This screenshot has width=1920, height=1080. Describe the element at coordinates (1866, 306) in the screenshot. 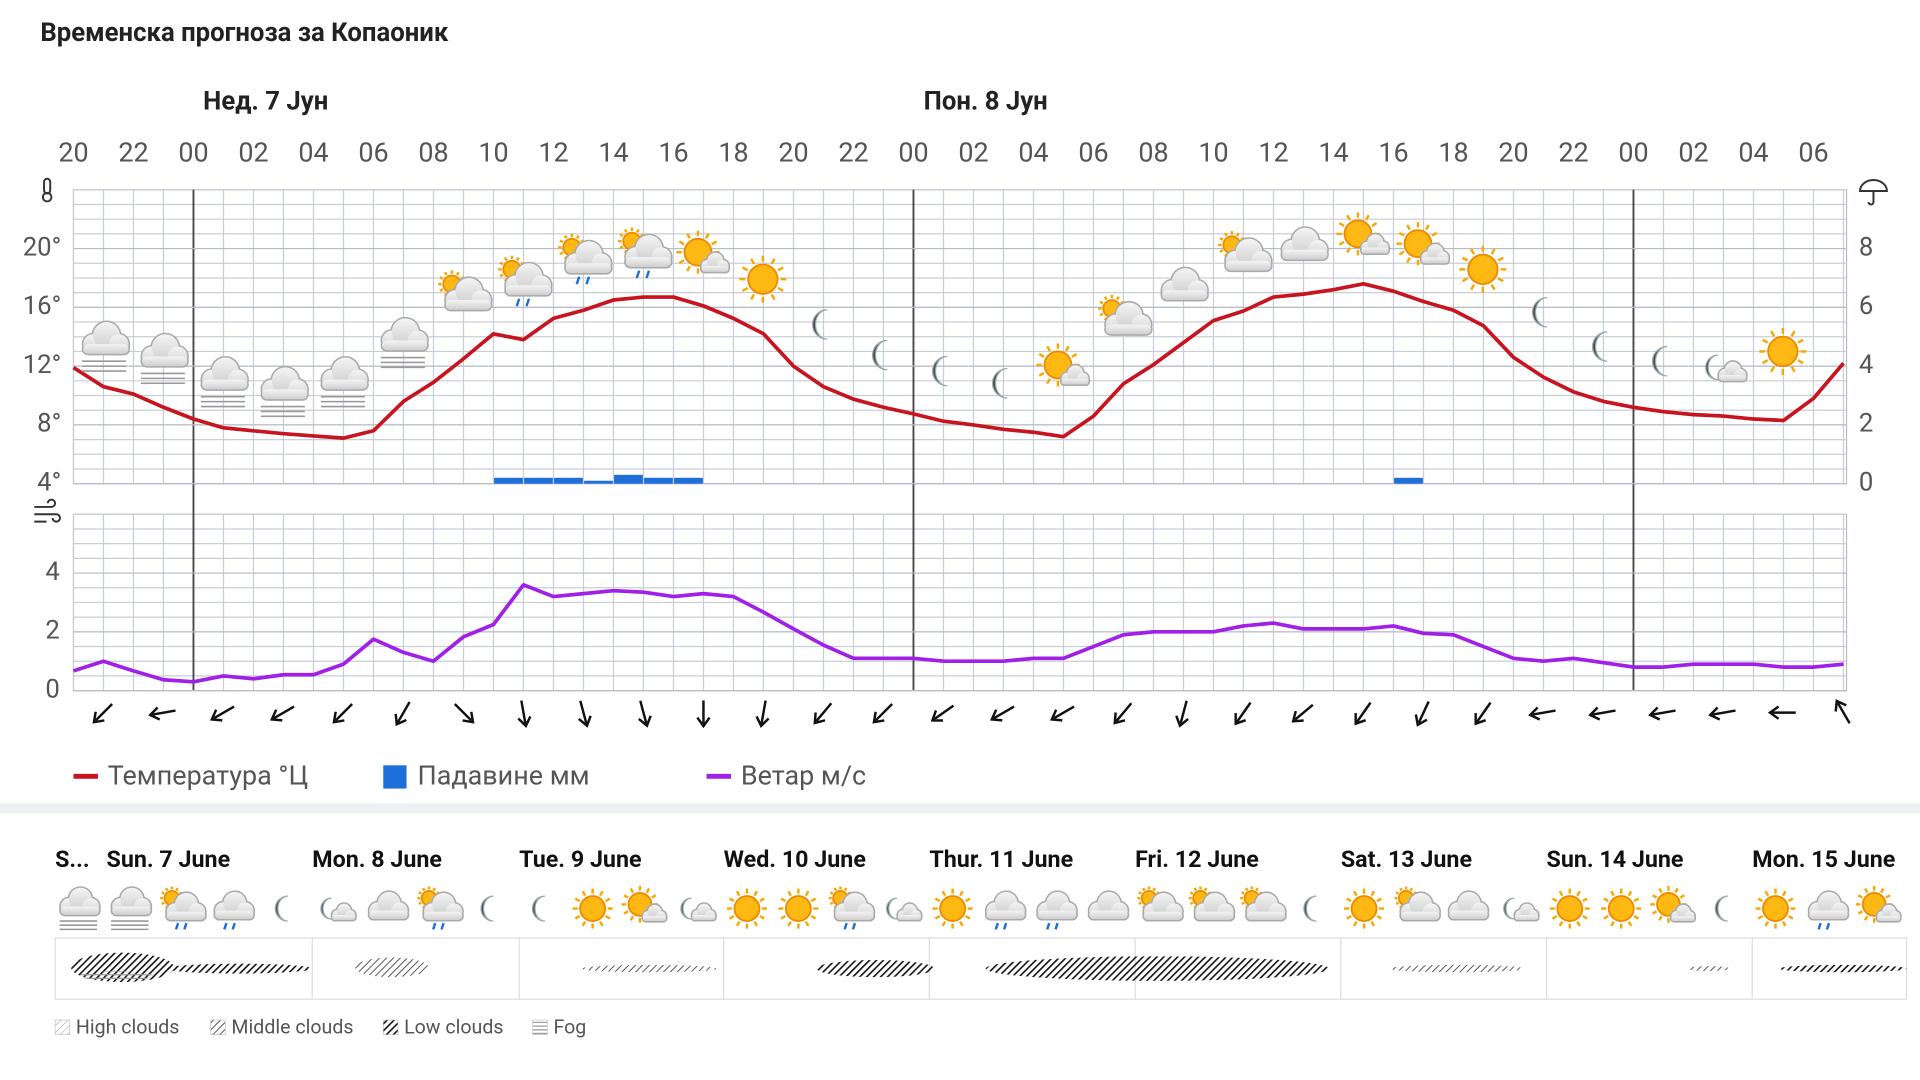

I see `y2-tick-label: 6` at that location.